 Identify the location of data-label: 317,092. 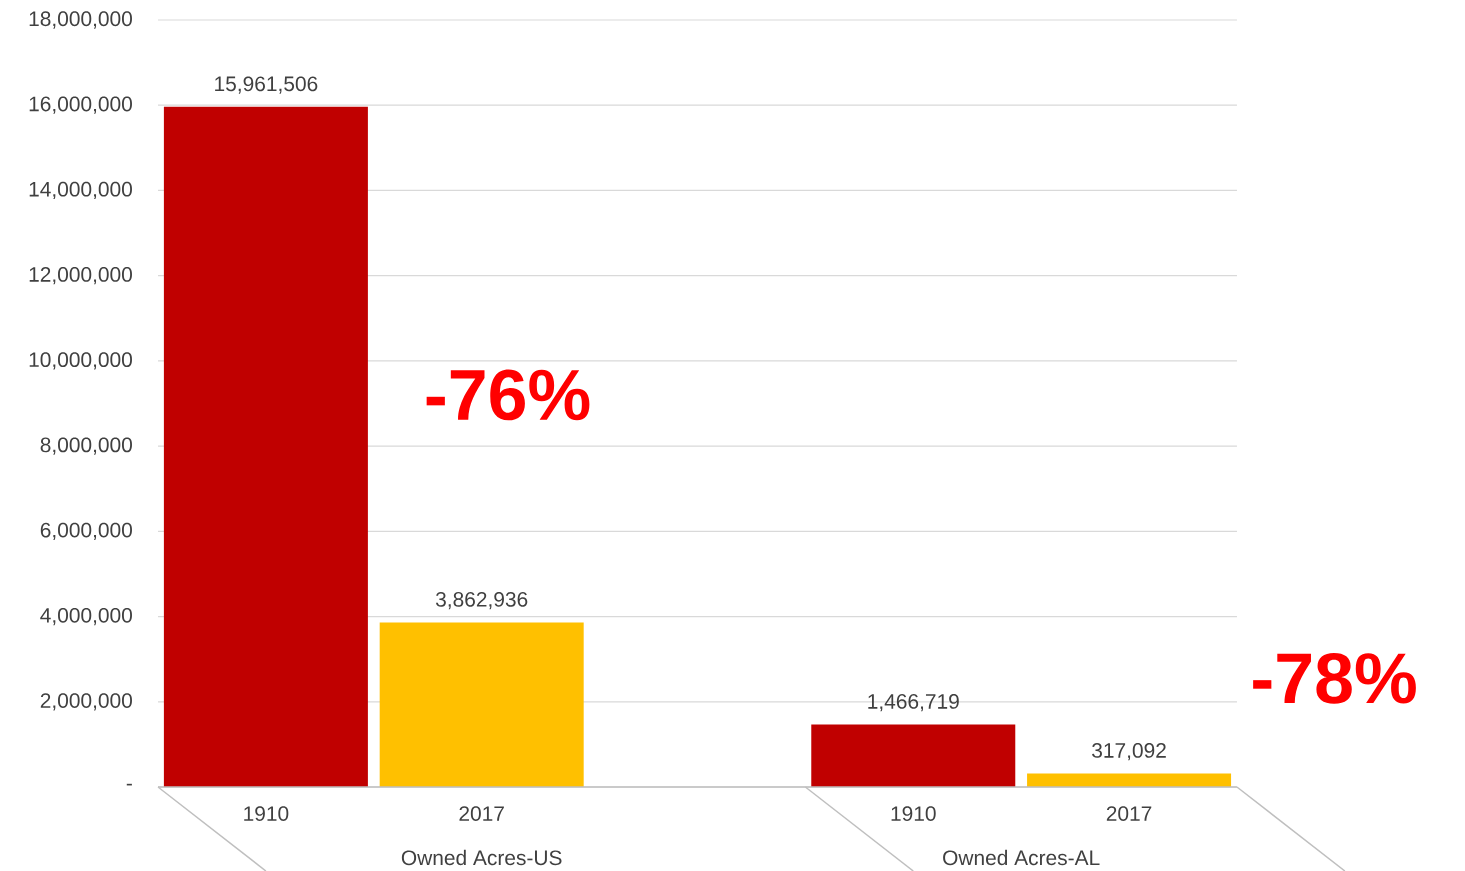
(1129, 752).